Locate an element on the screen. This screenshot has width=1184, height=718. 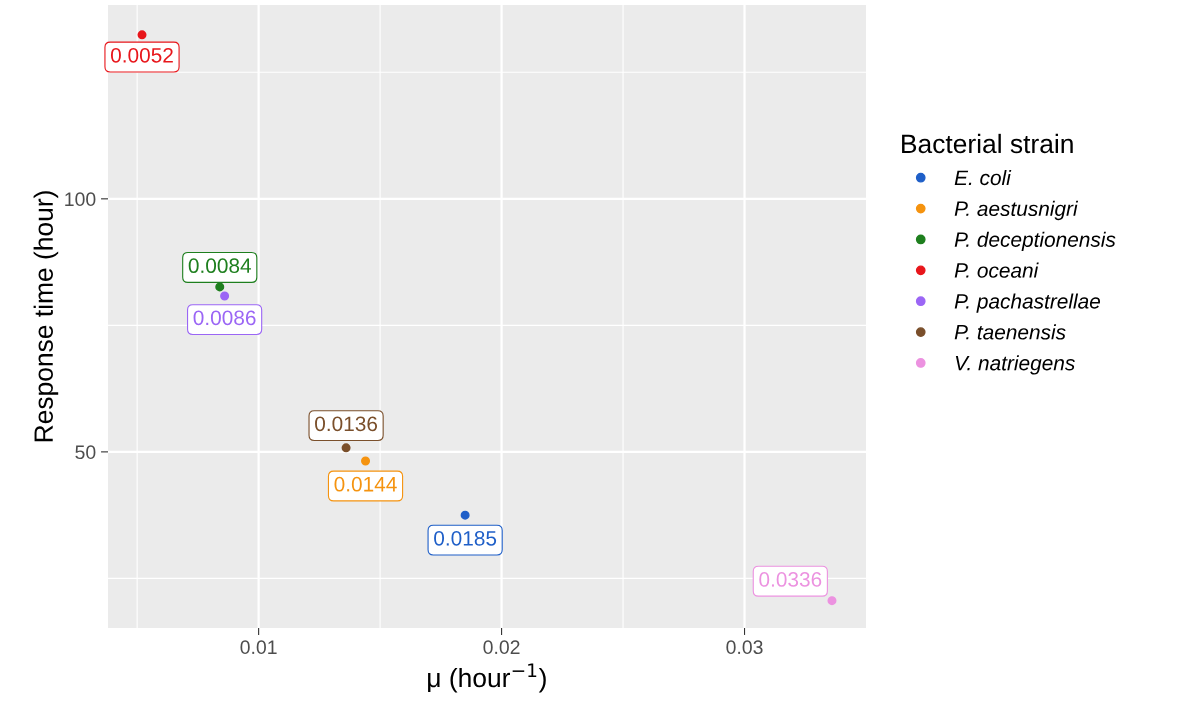
legend-title: Bacterial strain is located at coordinates (987, 143).